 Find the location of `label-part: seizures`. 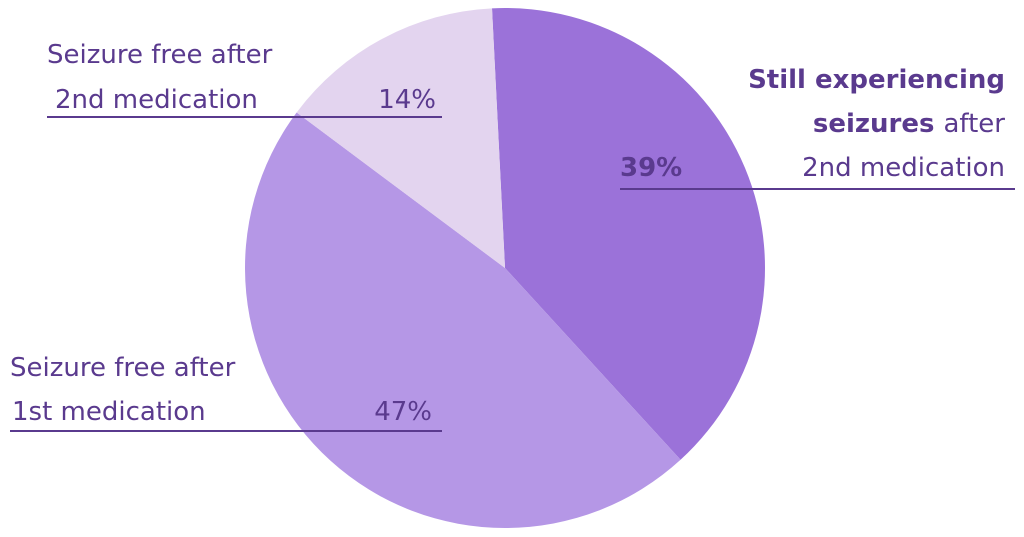

label-part: seizures is located at coordinates (874, 124).